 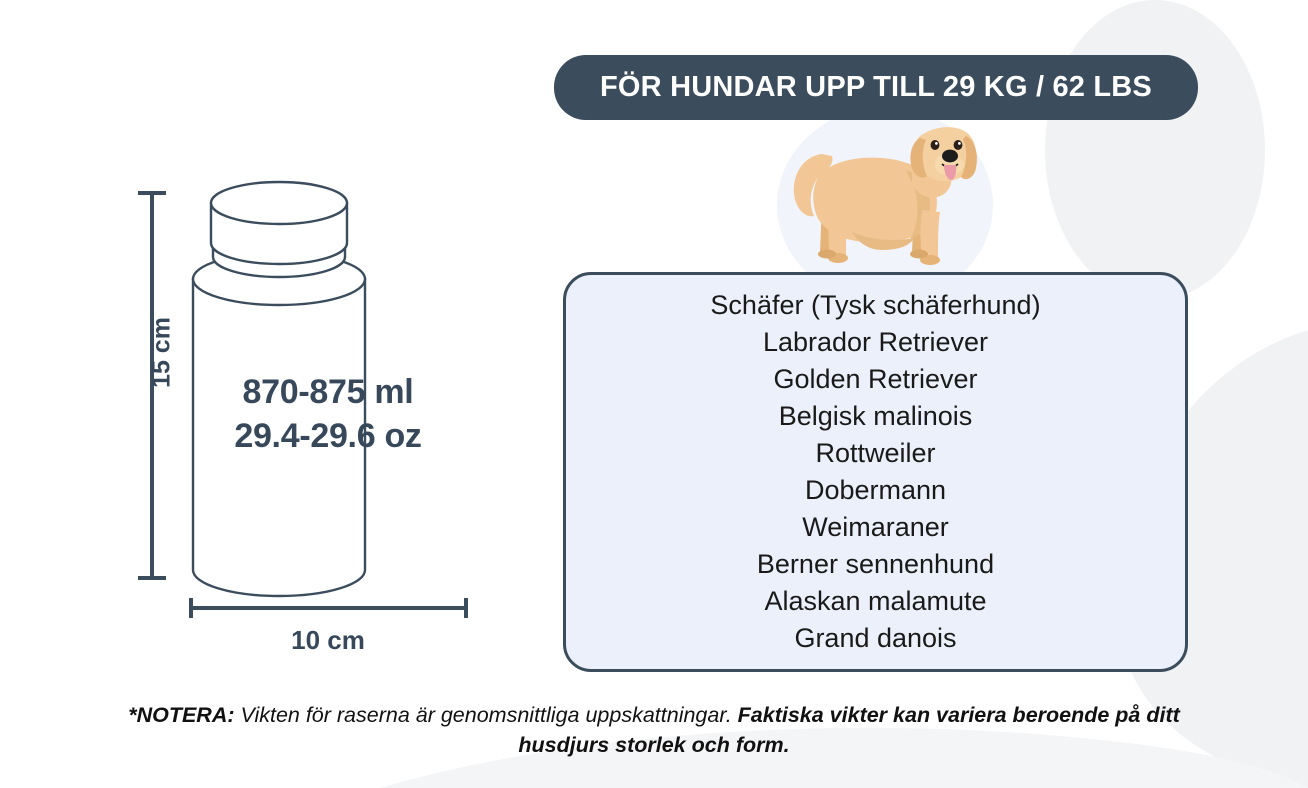 What do you see at coordinates (328, 392) in the screenshot?
I see `volume-ml: 870-875 ml` at bounding box center [328, 392].